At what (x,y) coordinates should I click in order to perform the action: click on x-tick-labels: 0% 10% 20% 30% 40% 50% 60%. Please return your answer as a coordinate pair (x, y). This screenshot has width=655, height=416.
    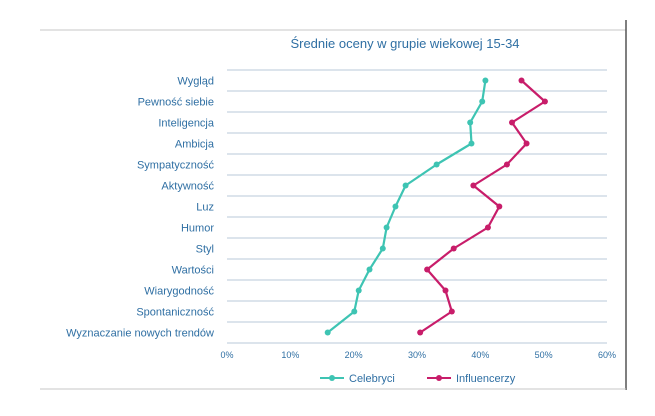
    Looking at the image, I should click on (418, 355).